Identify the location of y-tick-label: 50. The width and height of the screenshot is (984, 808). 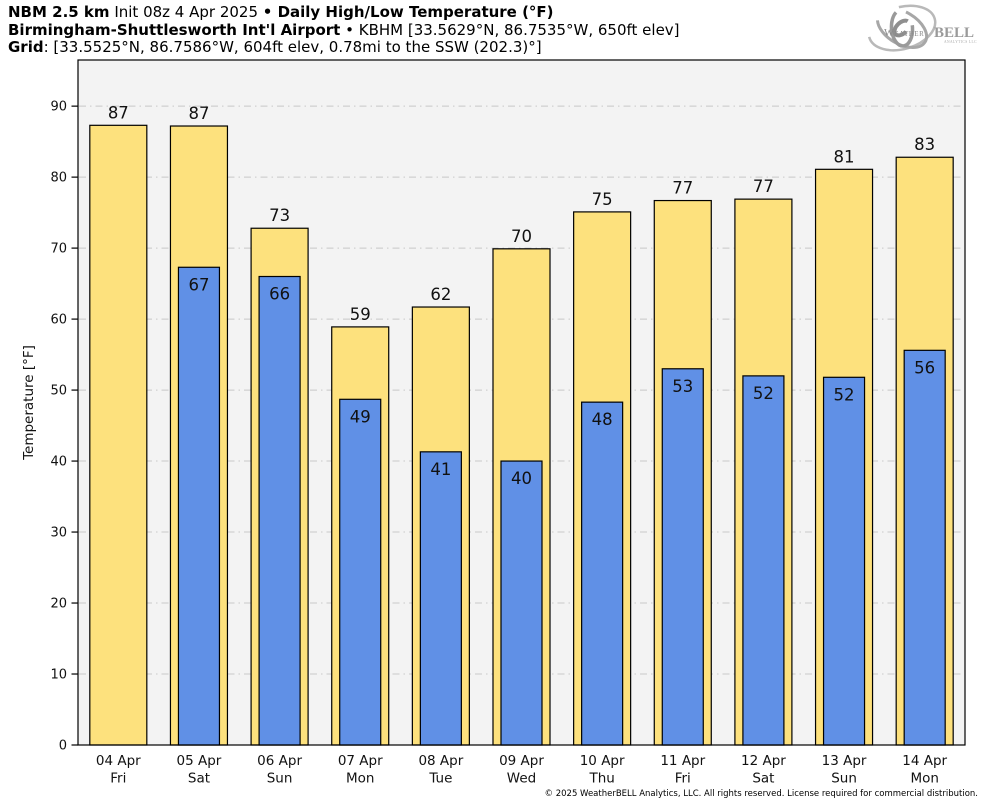
(58, 391).